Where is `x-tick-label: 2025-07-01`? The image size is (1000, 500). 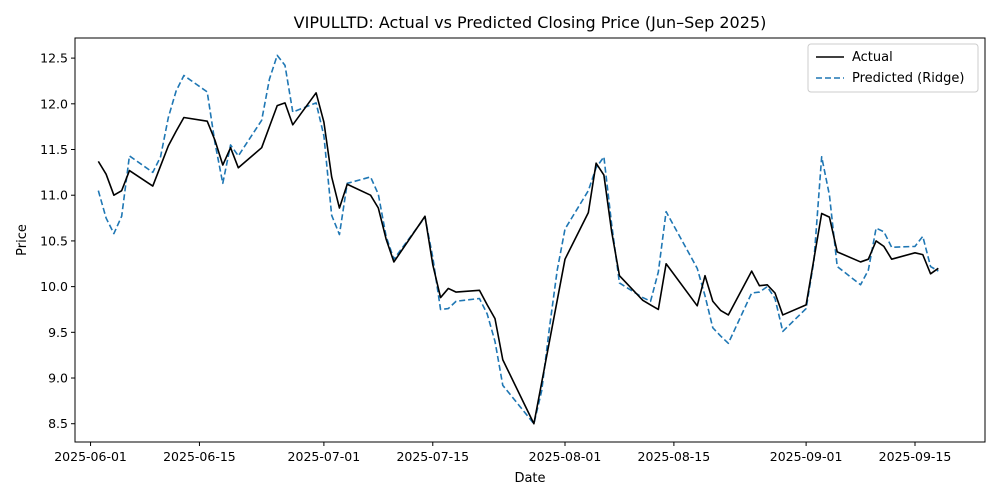 x-tick-label: 2025-07-01 is located at coordinates (324, 456).